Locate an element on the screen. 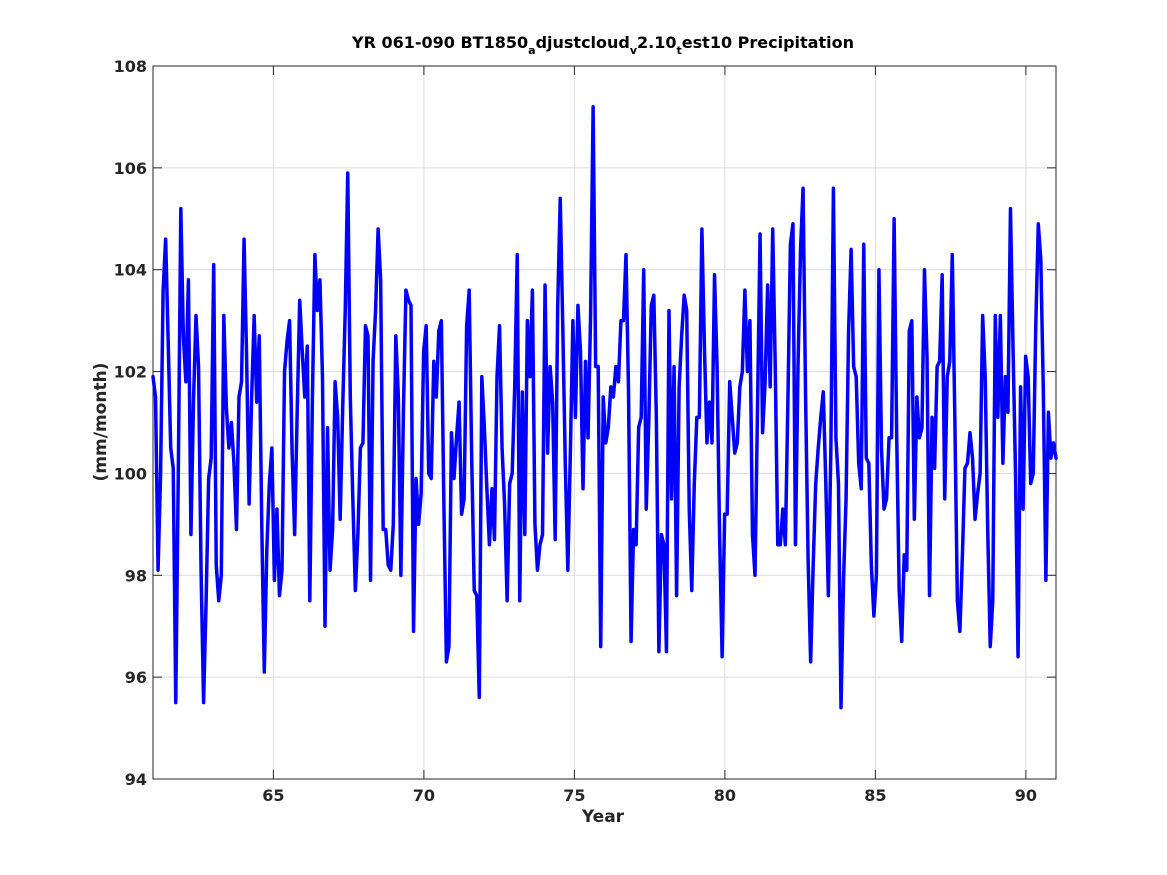 The width and height of the screenshot is (1167, 875). chart-title-part-6: est10 Precipitation is located at coordinates (768, 42).